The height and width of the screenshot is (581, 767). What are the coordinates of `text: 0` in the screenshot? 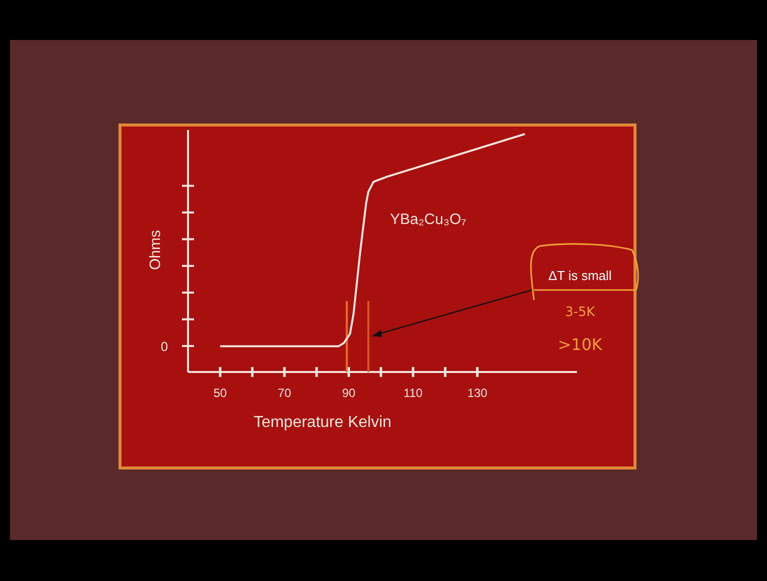 It's located at (164, 346).